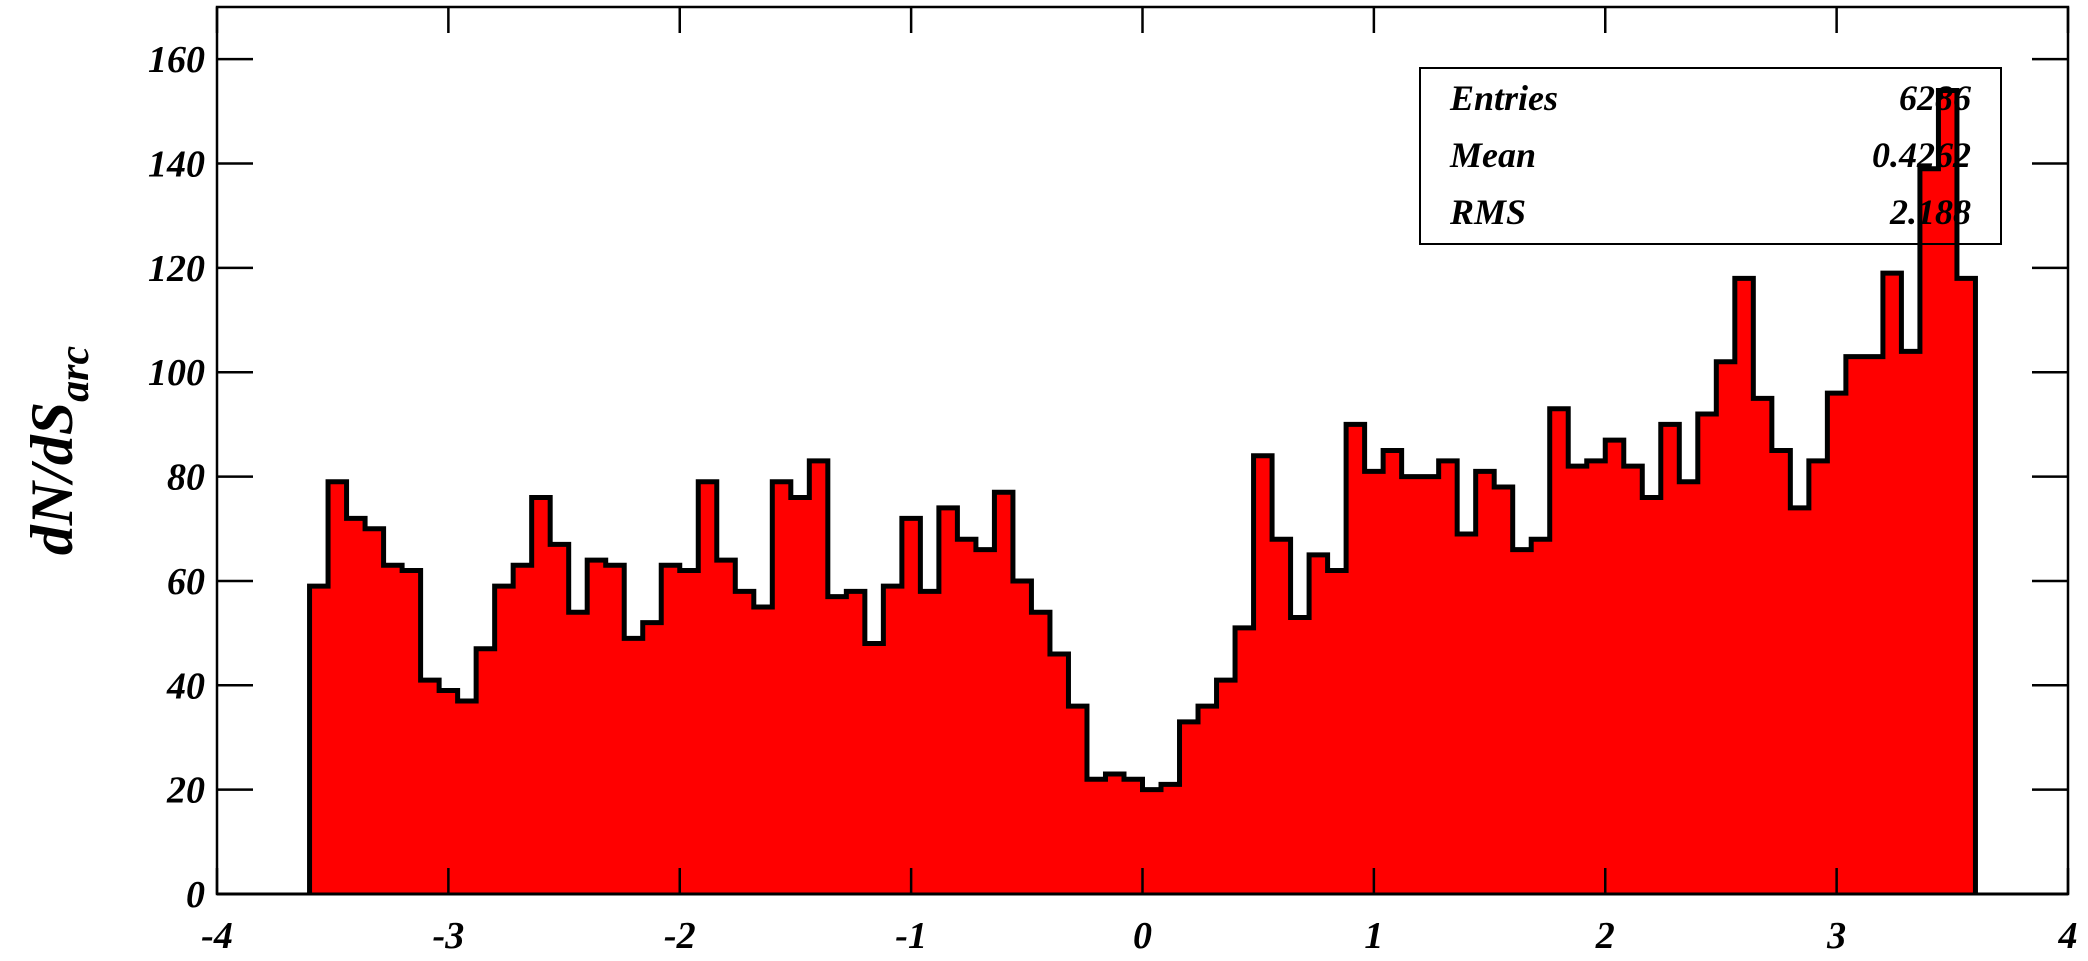 The width and height of the screenshot is (2088, 961). I want to click on stats-name: Entries, so click(1503, 98).